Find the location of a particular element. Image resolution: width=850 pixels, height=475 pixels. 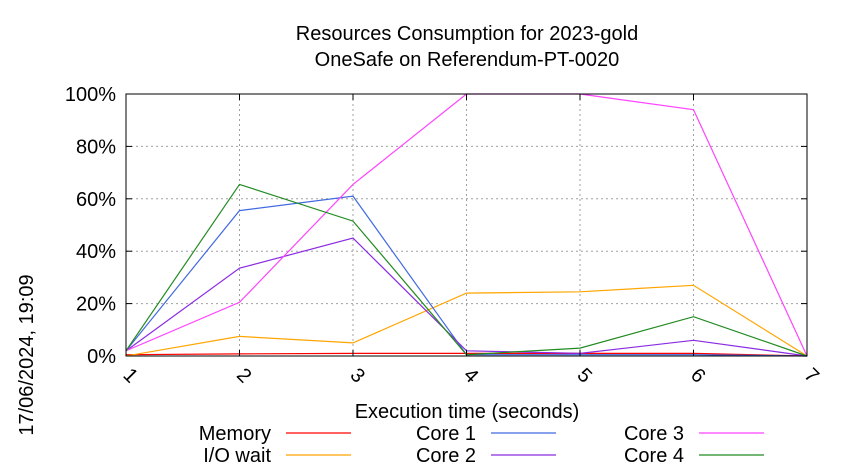

x-tick-label: 2 is located at coordinates (243, 375).